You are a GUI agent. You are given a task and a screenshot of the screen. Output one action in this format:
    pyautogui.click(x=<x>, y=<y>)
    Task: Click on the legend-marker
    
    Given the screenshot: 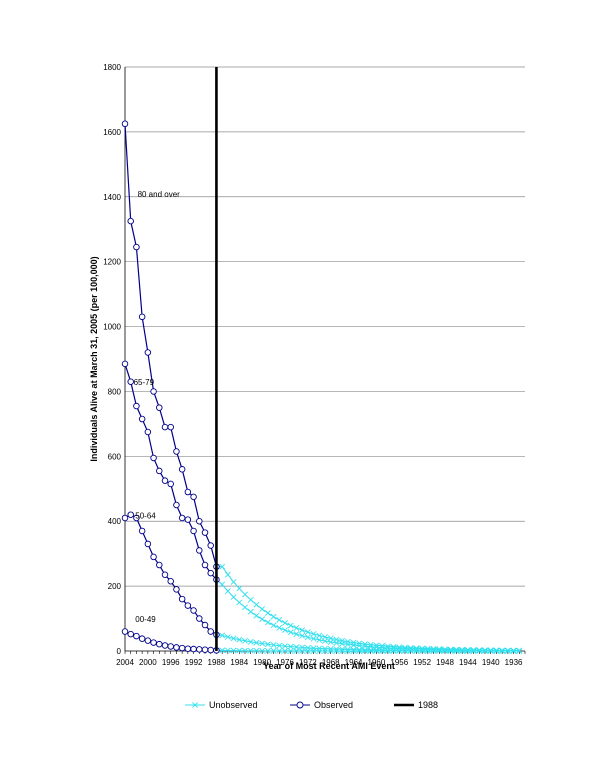 What is the action you would take?
    pyautogui.click(x=300, y=705)
    